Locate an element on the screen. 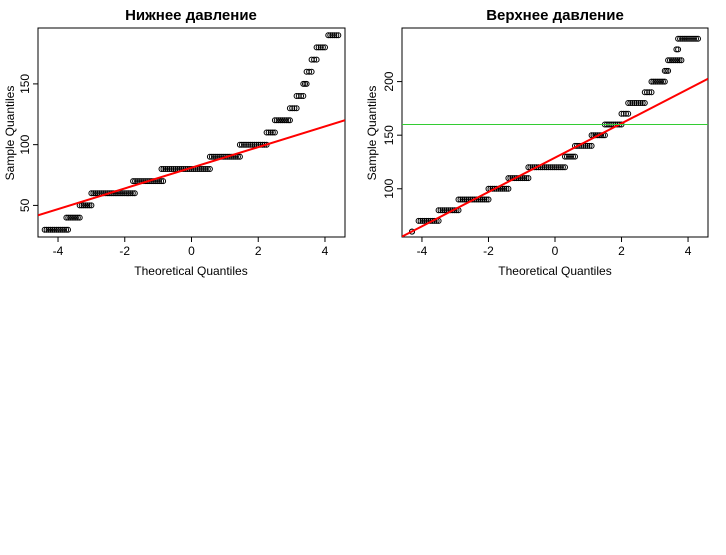  y-tick-label: 200 is located at coordinates (389, 81).